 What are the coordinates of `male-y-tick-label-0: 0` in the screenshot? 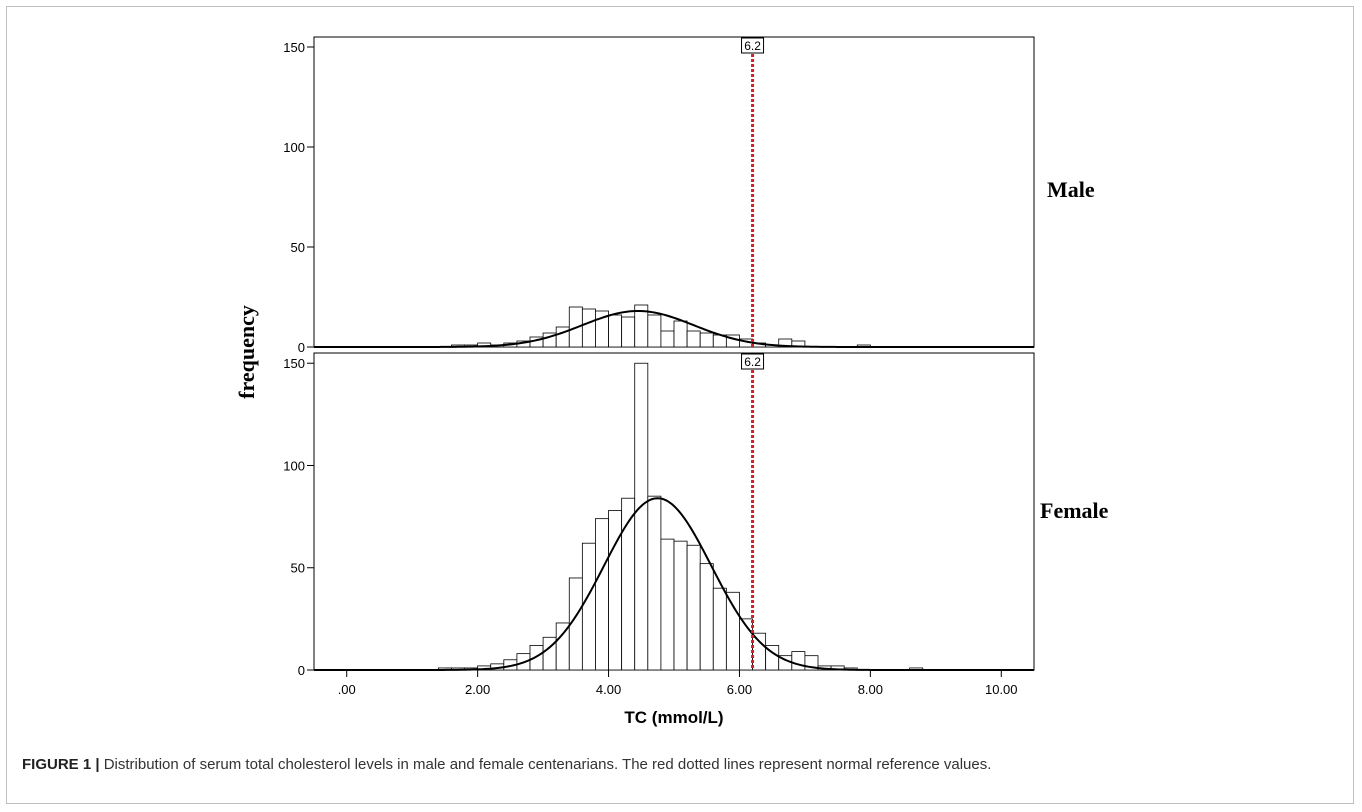 It's located at (301, 347).